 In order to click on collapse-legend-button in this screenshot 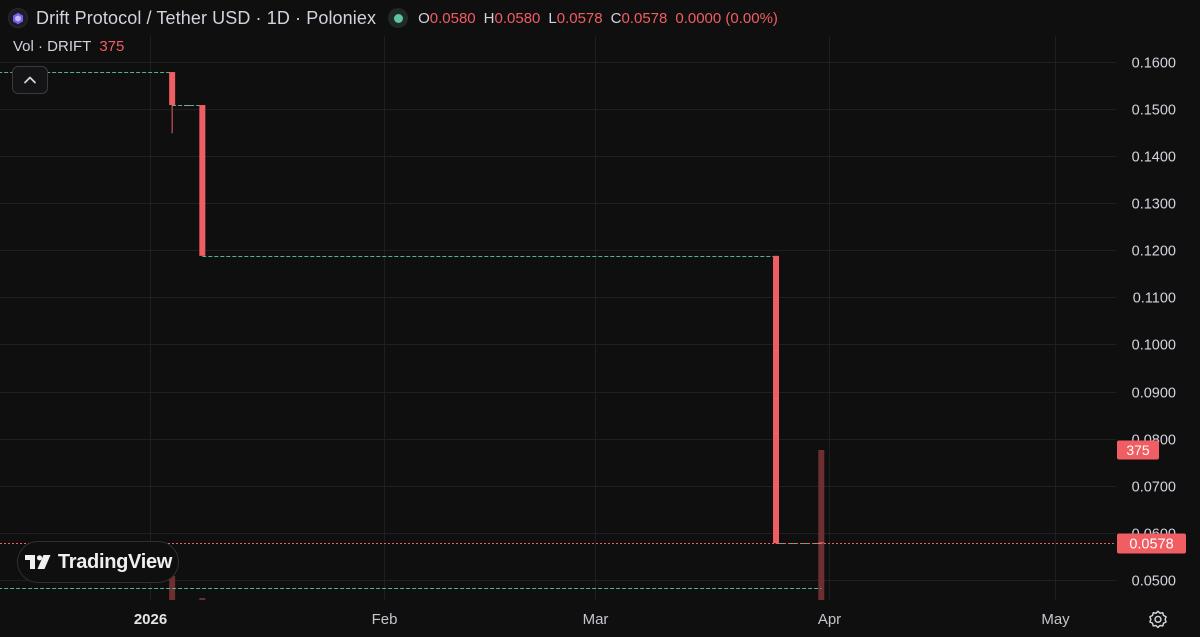, I will do `click(30, 80)`.